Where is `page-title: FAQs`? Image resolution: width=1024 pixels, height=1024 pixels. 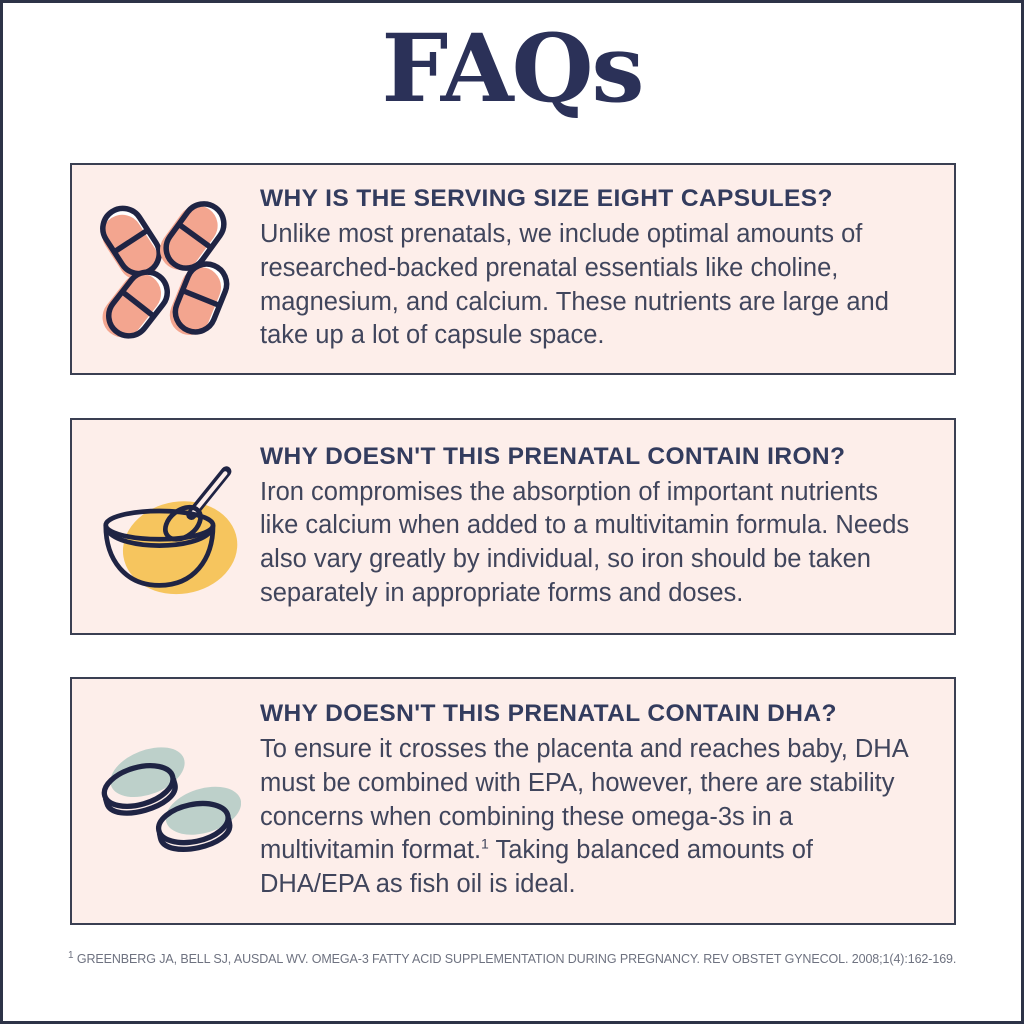
page-title: FAQs is located at coordinates (513, 69).